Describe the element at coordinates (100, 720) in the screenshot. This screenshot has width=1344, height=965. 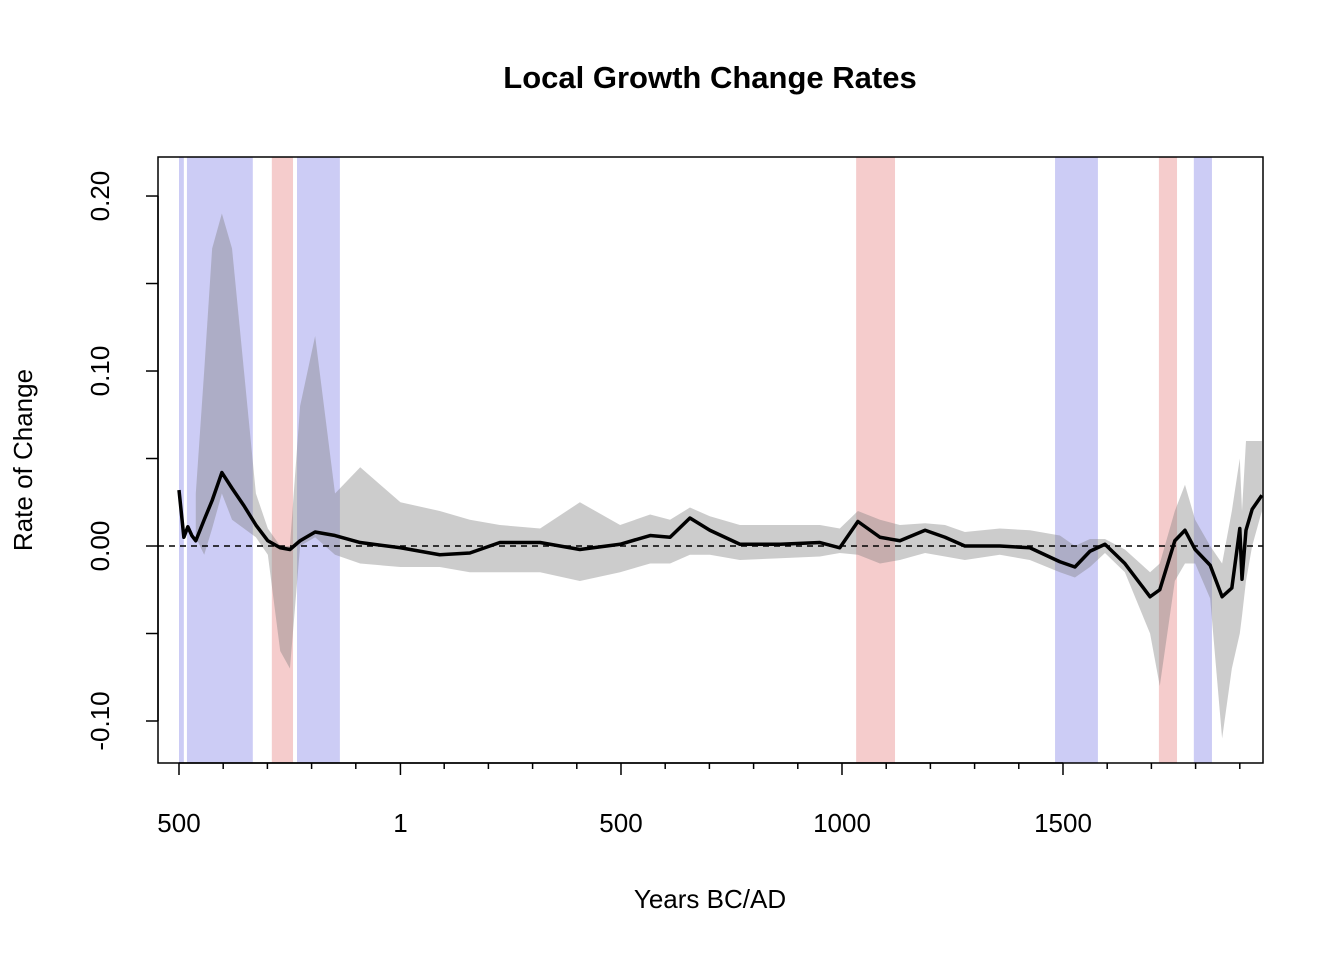
I see `y-tick-label: -0.10` at that location.